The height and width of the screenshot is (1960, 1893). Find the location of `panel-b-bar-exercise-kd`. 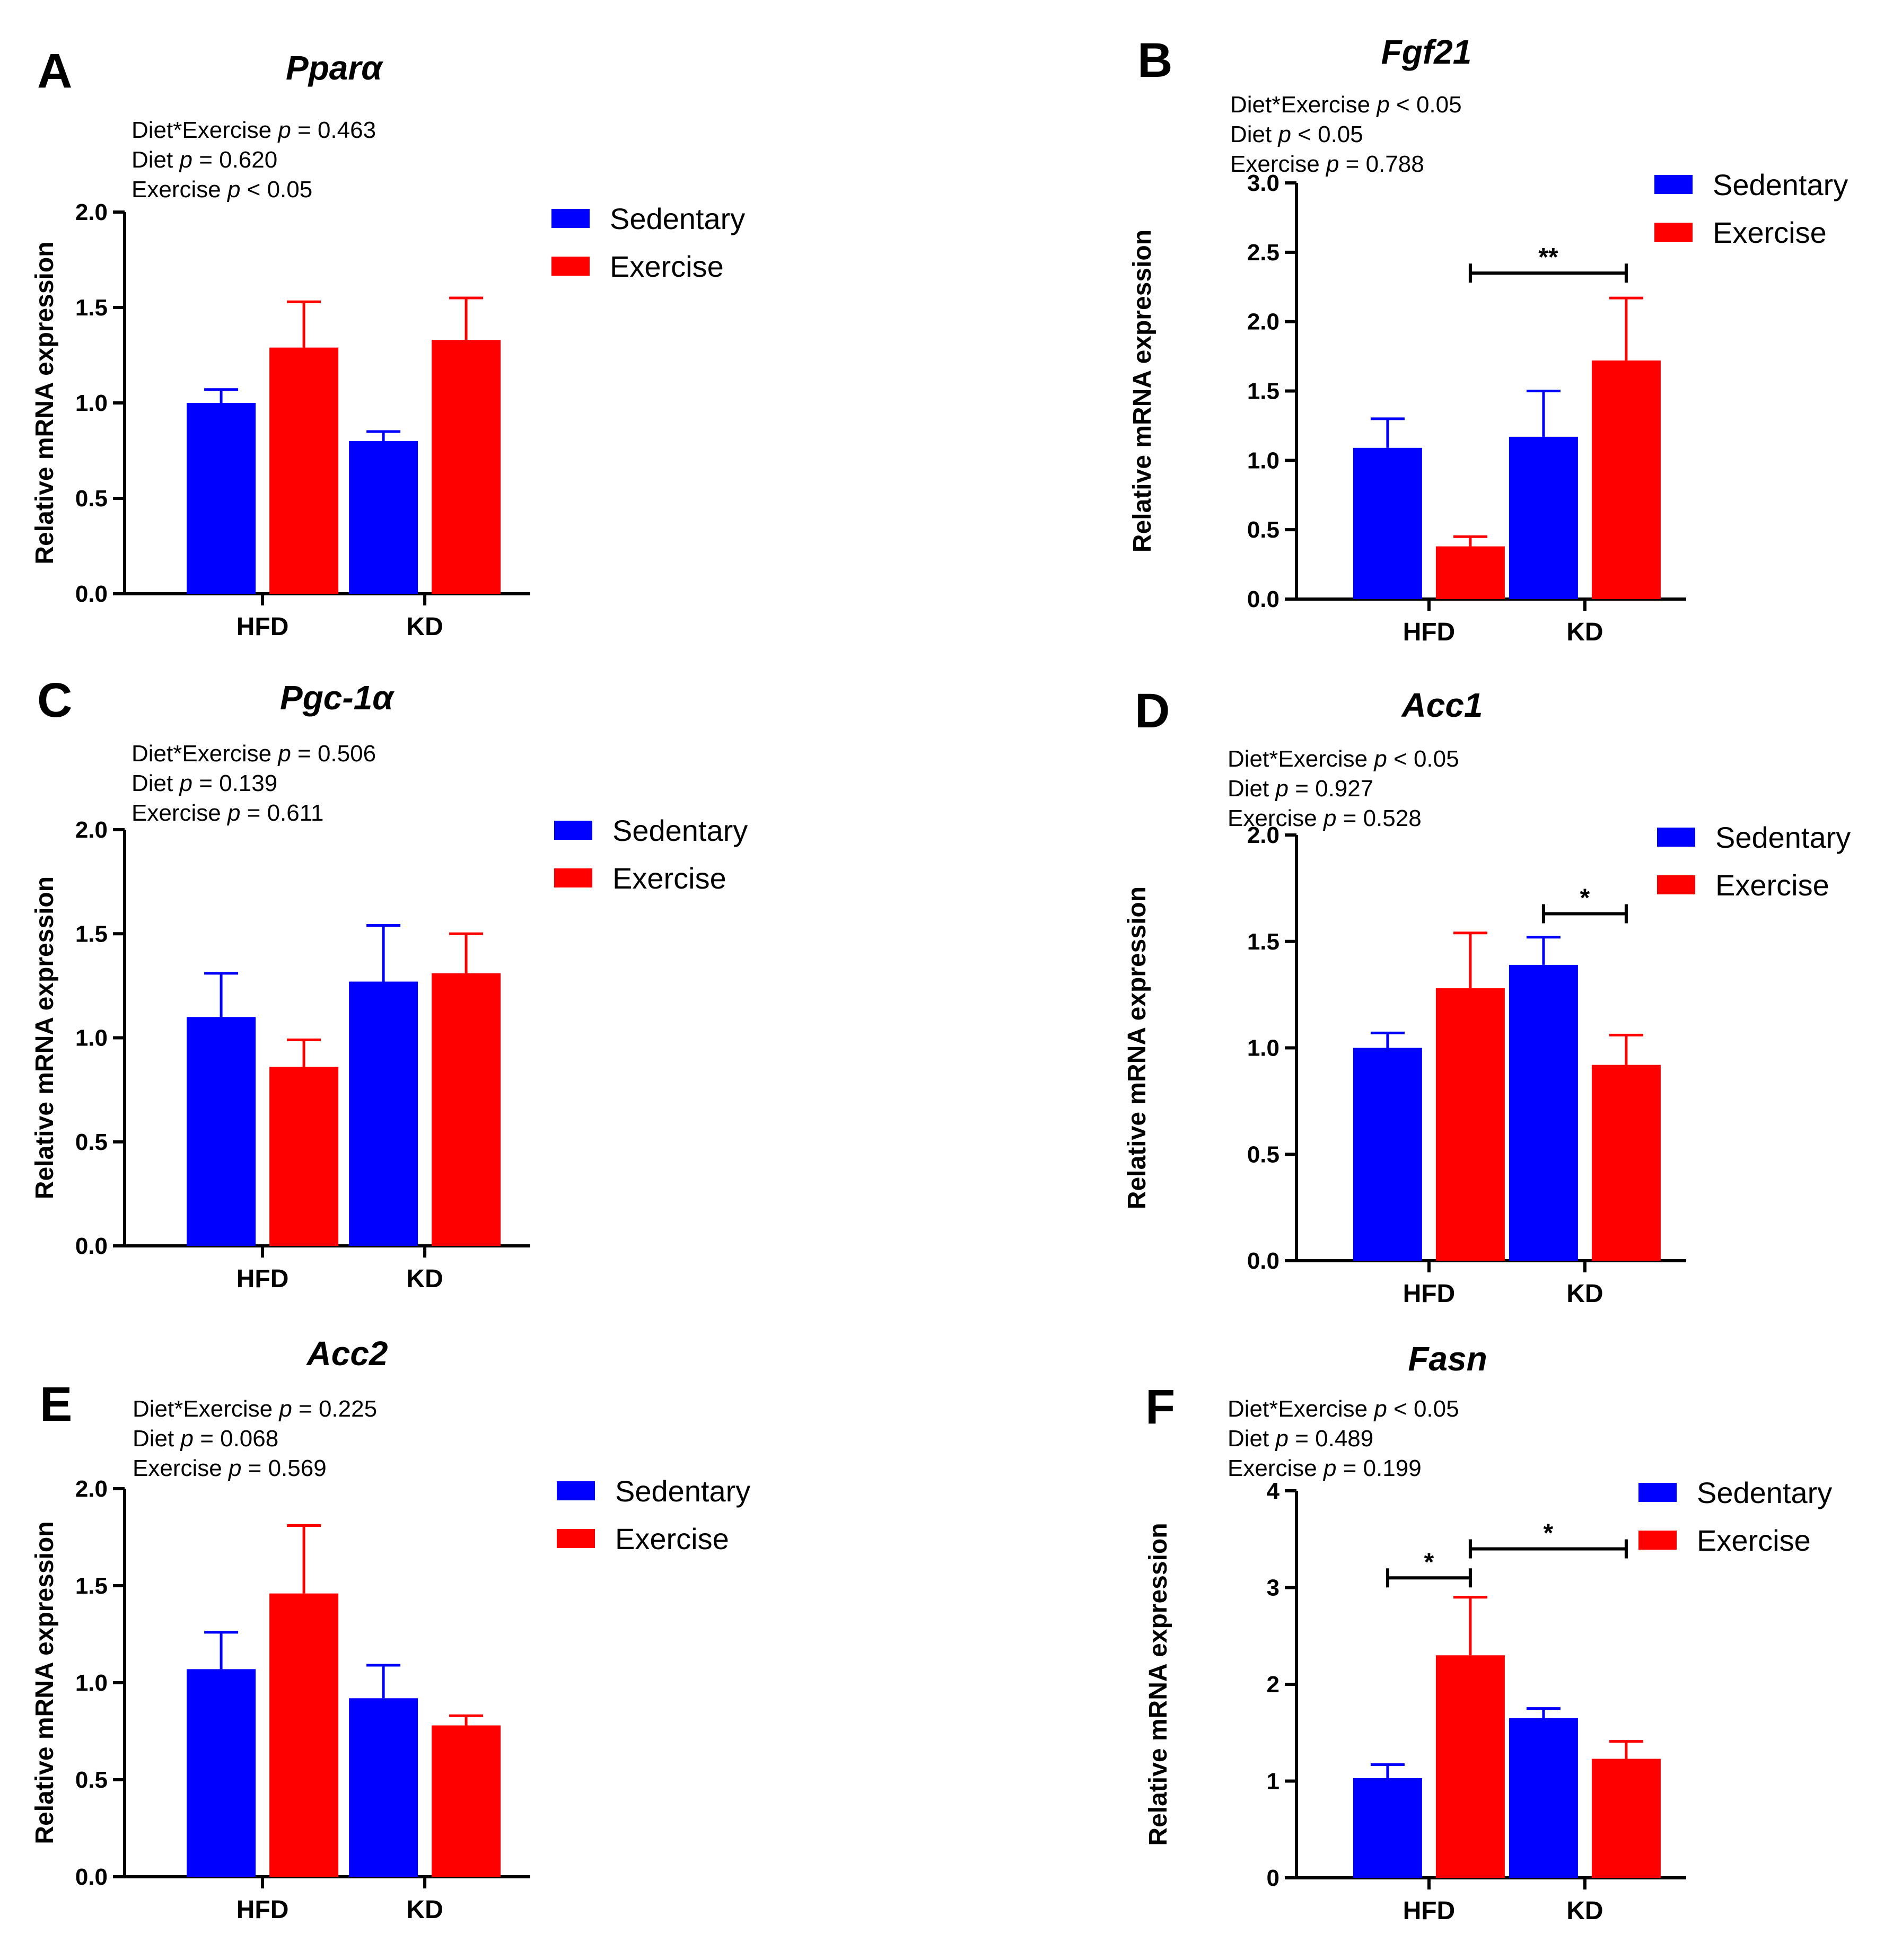

panel-b-bar-exercise-kd is located at coordinates (1626, 479).